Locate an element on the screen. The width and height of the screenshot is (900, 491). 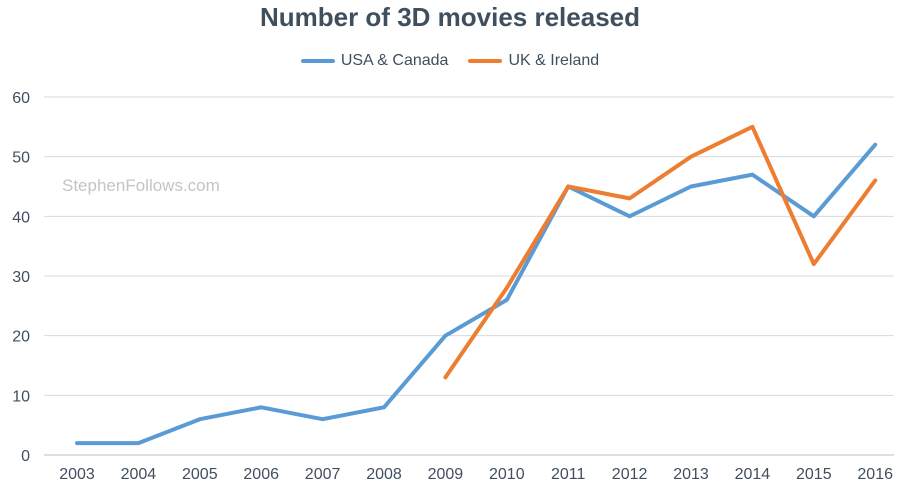
x-tick-label-2004: 2004 is located at coordinates (139, 474).